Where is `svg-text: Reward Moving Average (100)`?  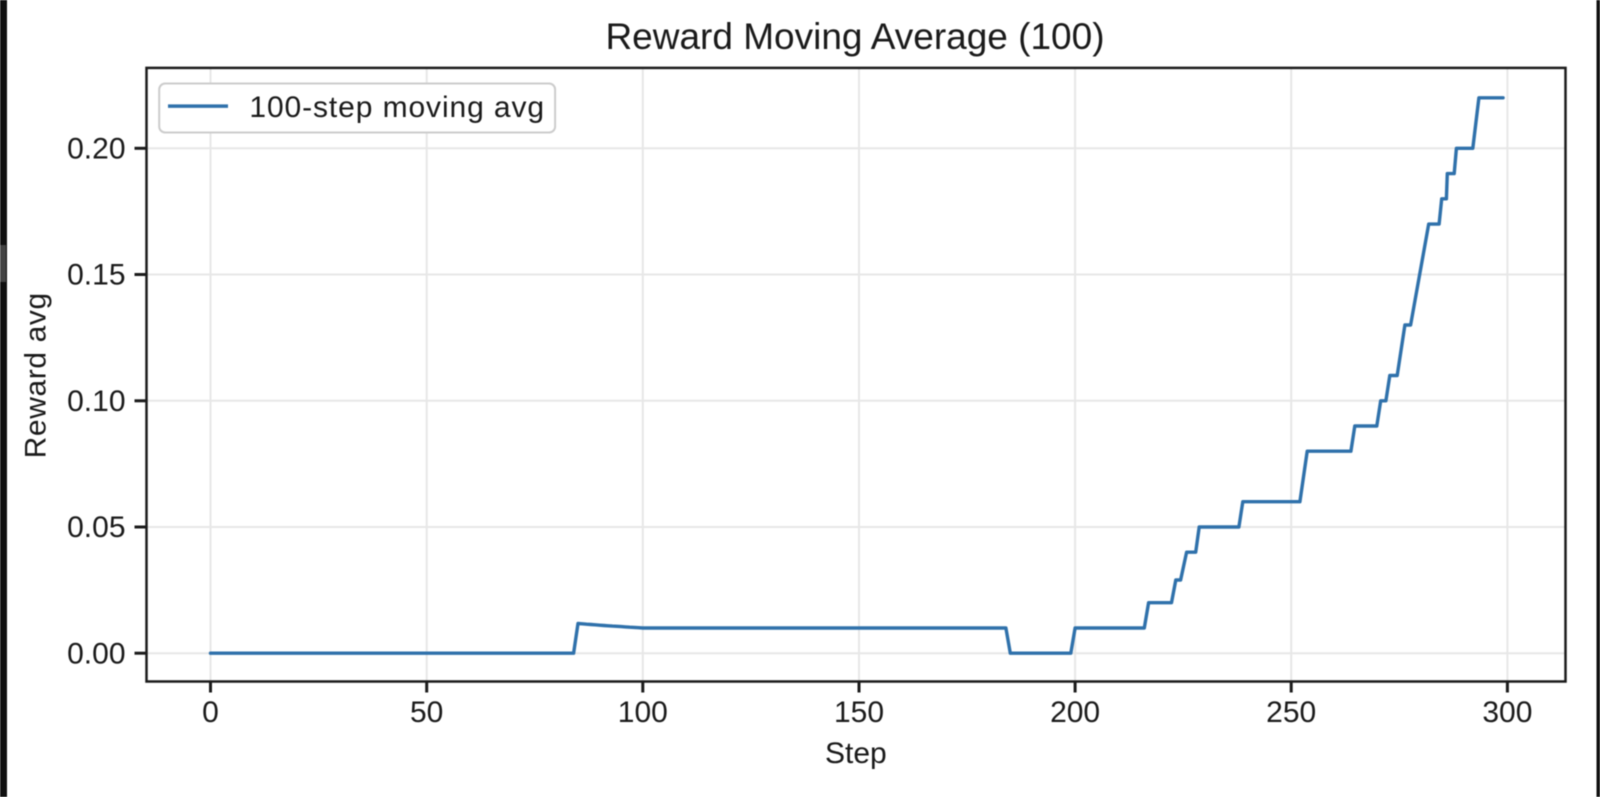
svg-text: Reward Moving Average (100) is located at coordinates (854, 36).